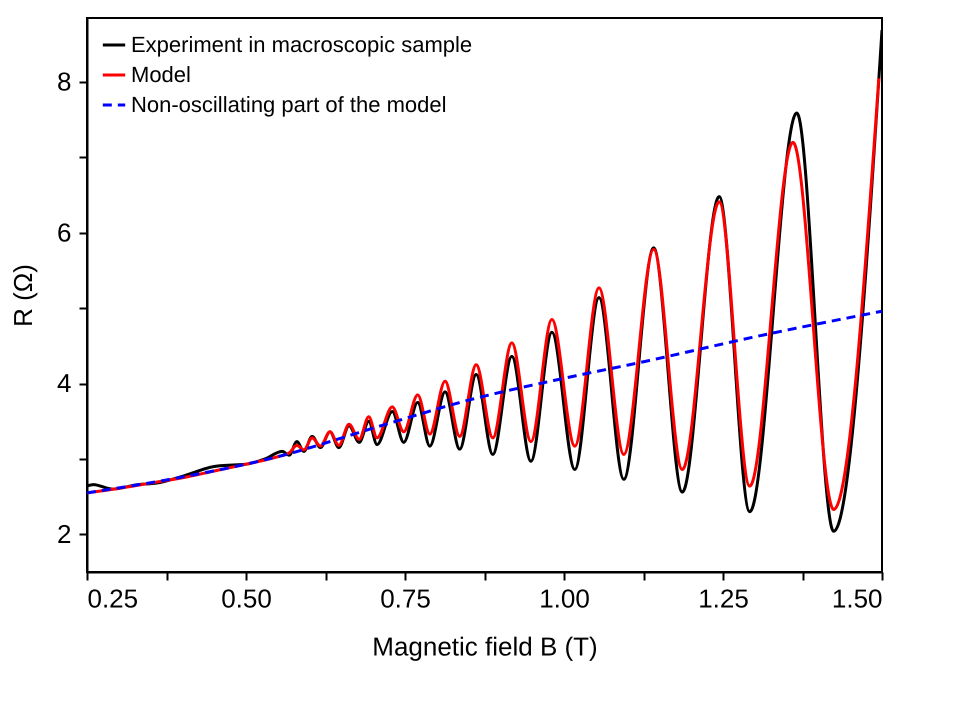  I want to click on x-tick-label: 1.00, so click(564, 599).